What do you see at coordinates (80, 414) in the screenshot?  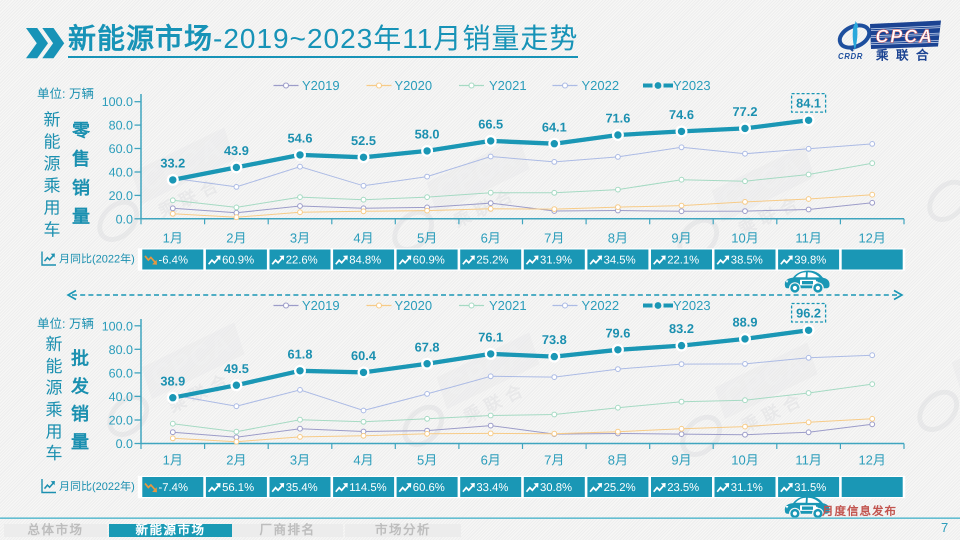 I see `svg-text: 销` at bounding box center [80, 414].